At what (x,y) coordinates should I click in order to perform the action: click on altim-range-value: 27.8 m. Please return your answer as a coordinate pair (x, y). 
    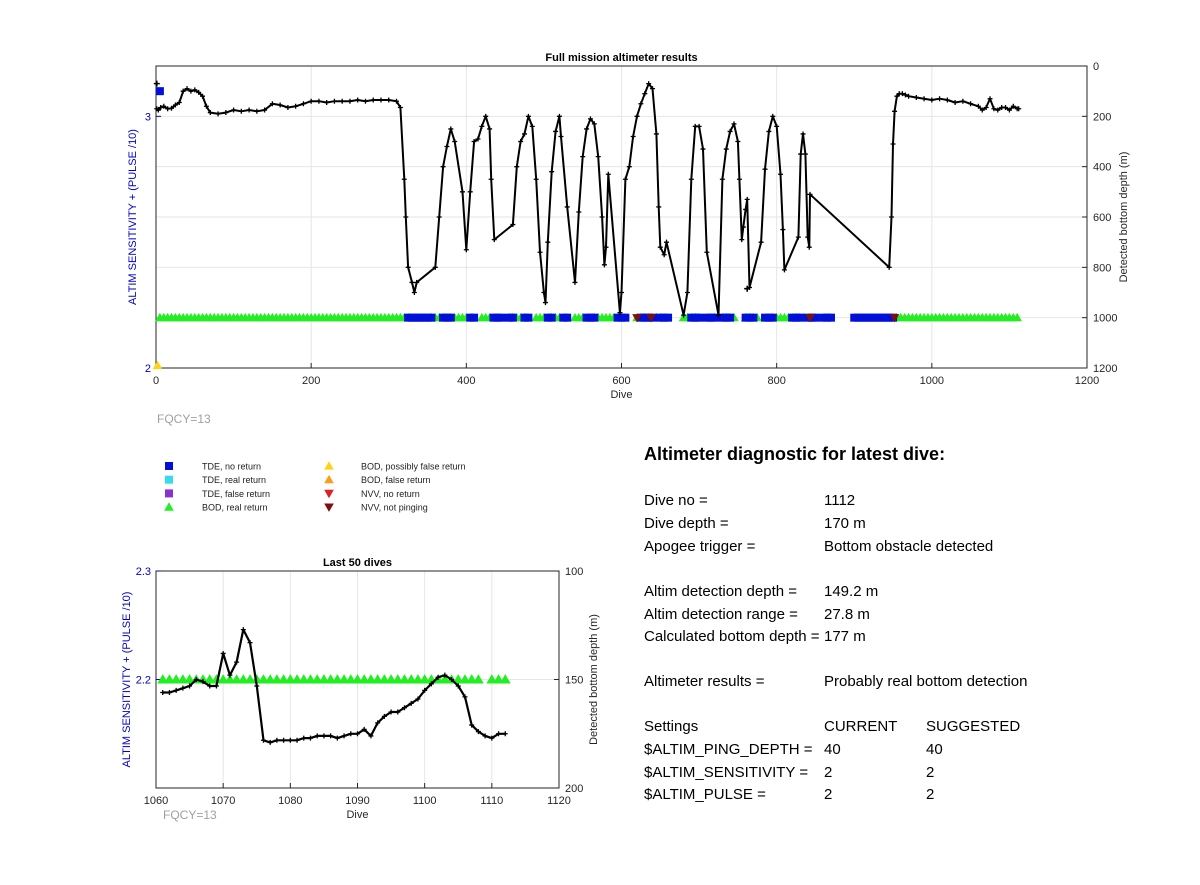
    Looking at the image, I should click on (847, 614).